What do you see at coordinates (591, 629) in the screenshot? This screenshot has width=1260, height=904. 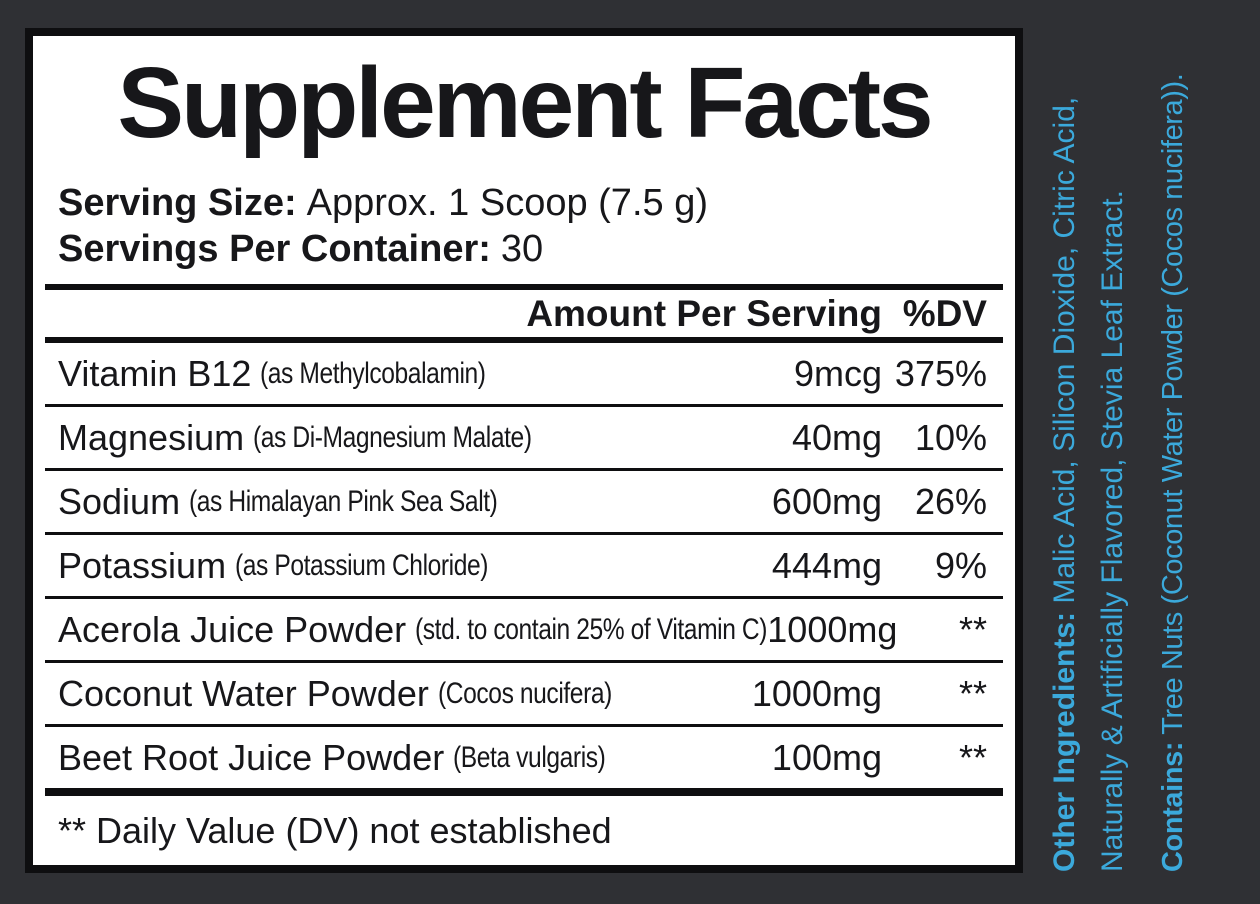 I see `ingredient-detail: (std. to contain 25% of Vitamin C)` at bounding box center [591, 629].